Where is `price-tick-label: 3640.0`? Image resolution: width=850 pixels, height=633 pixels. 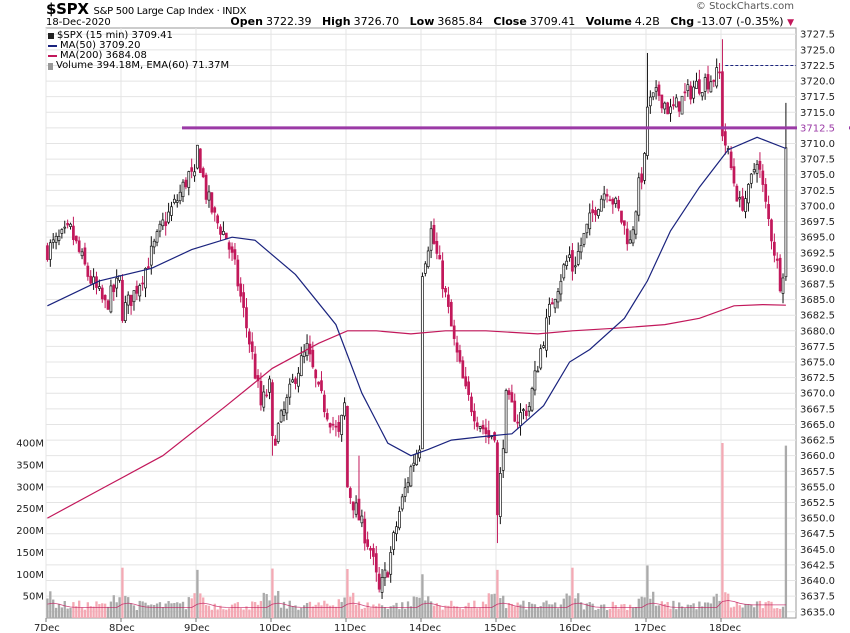 price-tick-label: 3640.0 is located at coordinates (817, 581).